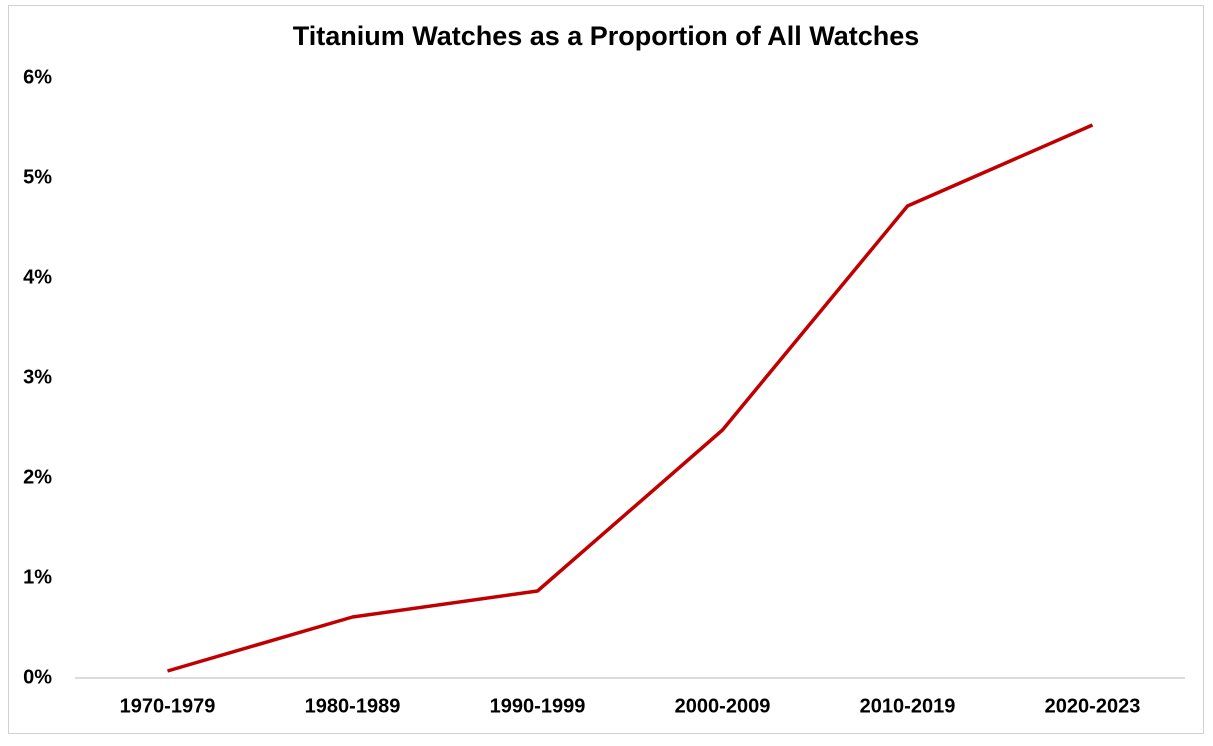  I want to click on y-tick-label: 1%, so click(37, 577).